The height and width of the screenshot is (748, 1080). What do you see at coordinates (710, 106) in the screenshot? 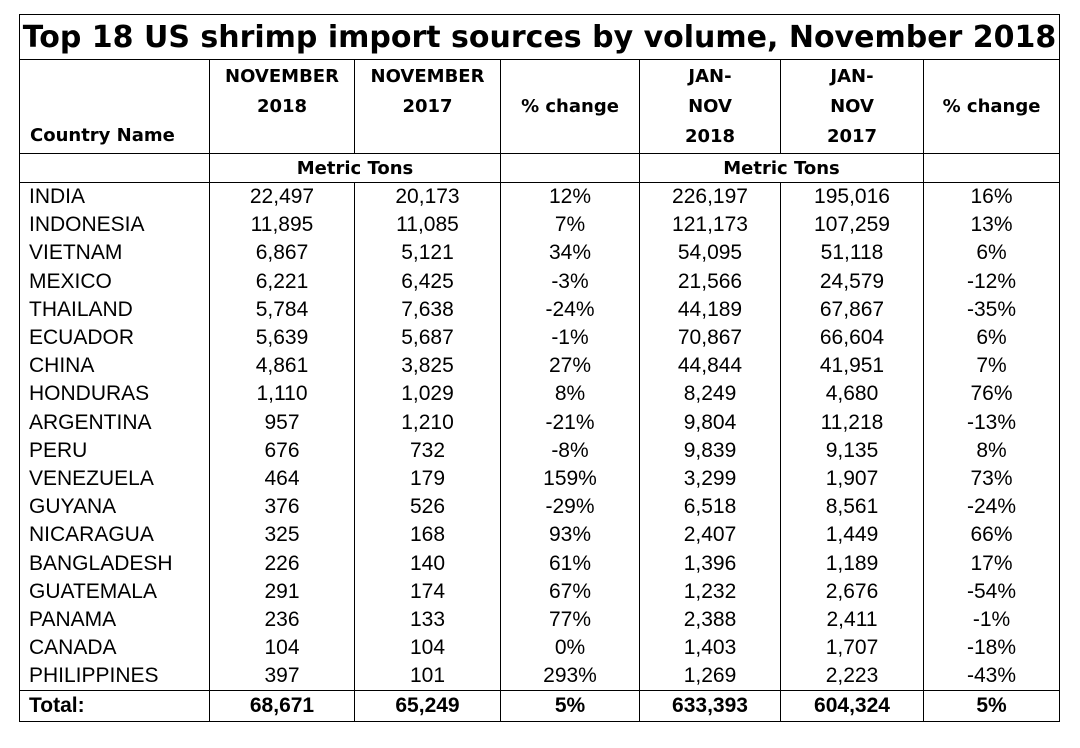
I see `header-jan-nov-2018: JAN- NOV 2018` at bounding box center [710, 106].